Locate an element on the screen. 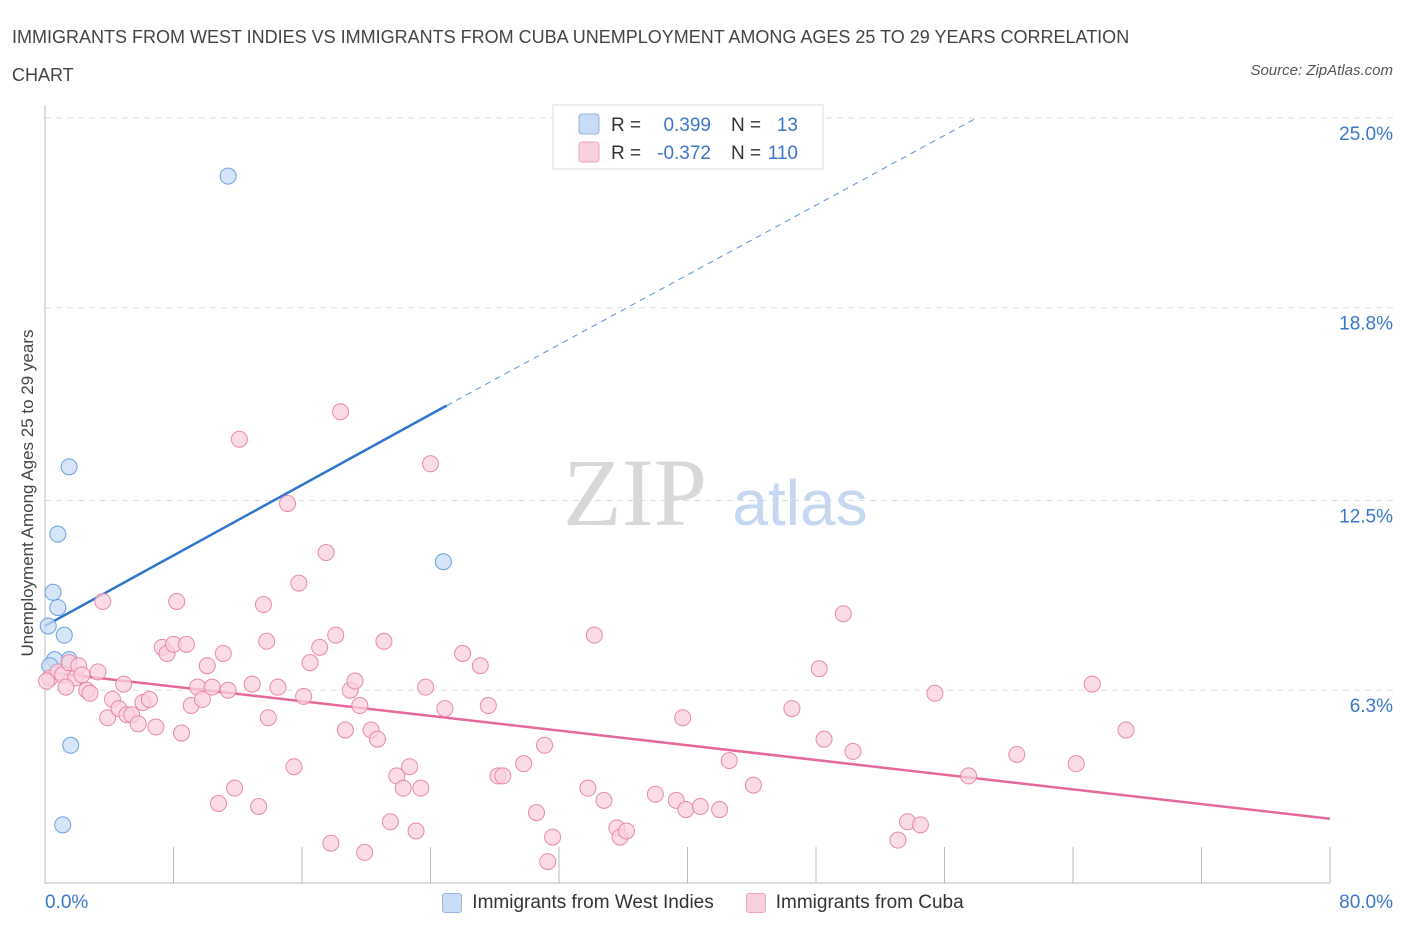  correlation-legend: R = 0.399 N = 13 R = -0.372 N = 110 is located at coordinates (688, 137).